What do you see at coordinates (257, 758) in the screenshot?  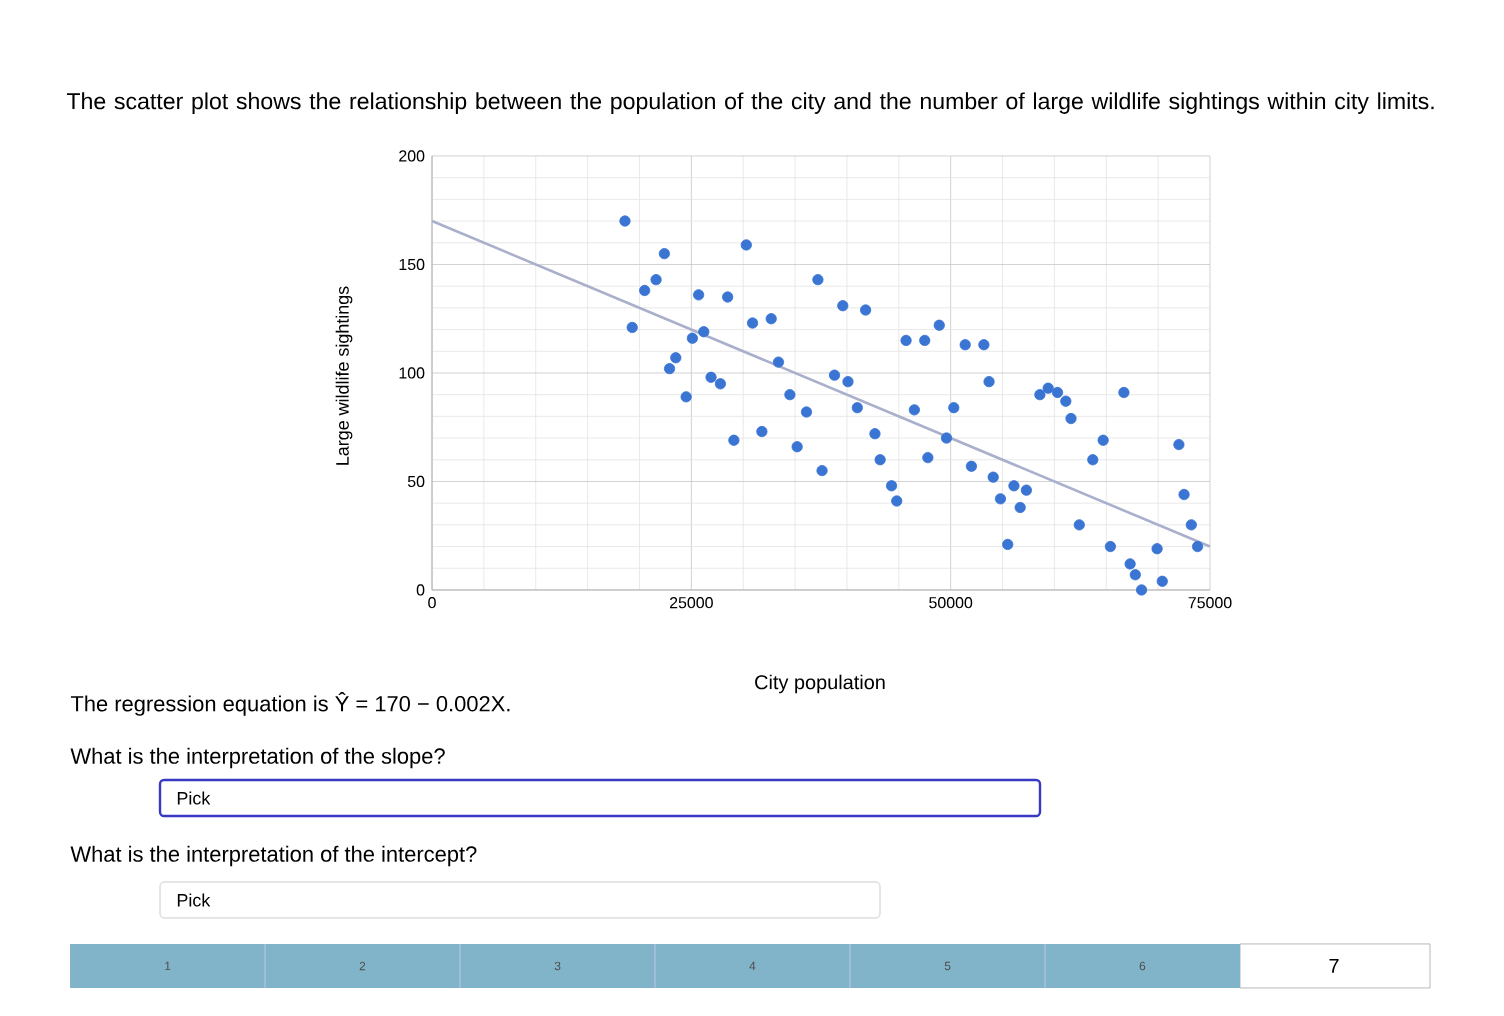 I see `text: What is the interpretation of the slope?` at bounding box center [257, 758].